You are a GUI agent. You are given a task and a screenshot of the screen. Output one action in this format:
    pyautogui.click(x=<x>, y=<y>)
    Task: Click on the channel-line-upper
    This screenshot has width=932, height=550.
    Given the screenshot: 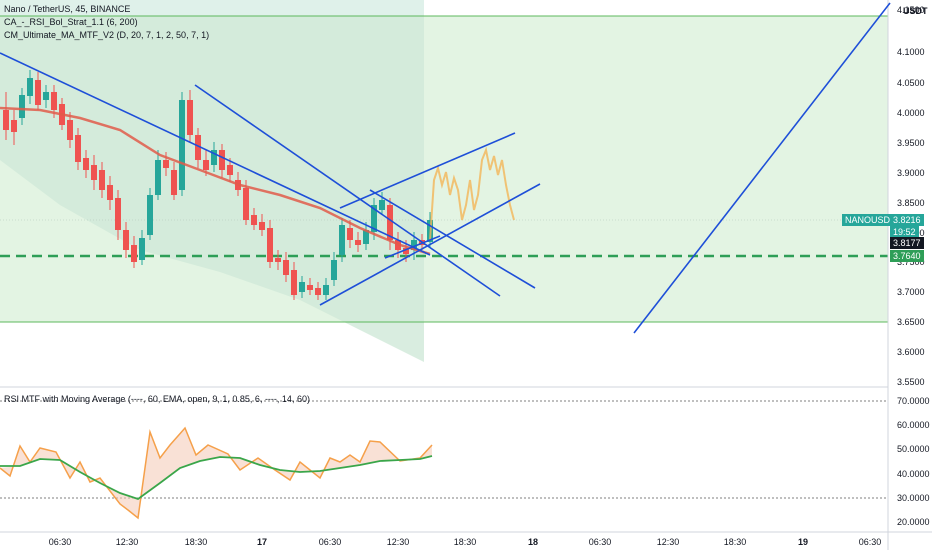 What is the action you would take?
    pyautogui.click(x=427, y=170)
    